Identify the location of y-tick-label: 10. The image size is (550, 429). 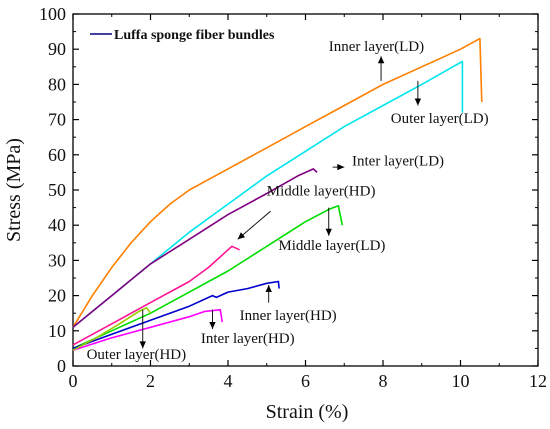
(57, 331).